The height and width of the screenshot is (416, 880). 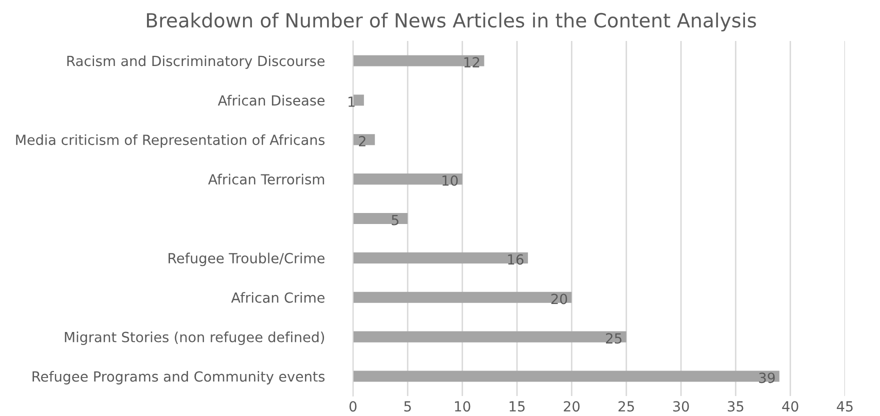 I want to click on y-tick-label: Refugee Programs and Community events, so click(x=178, y=377).